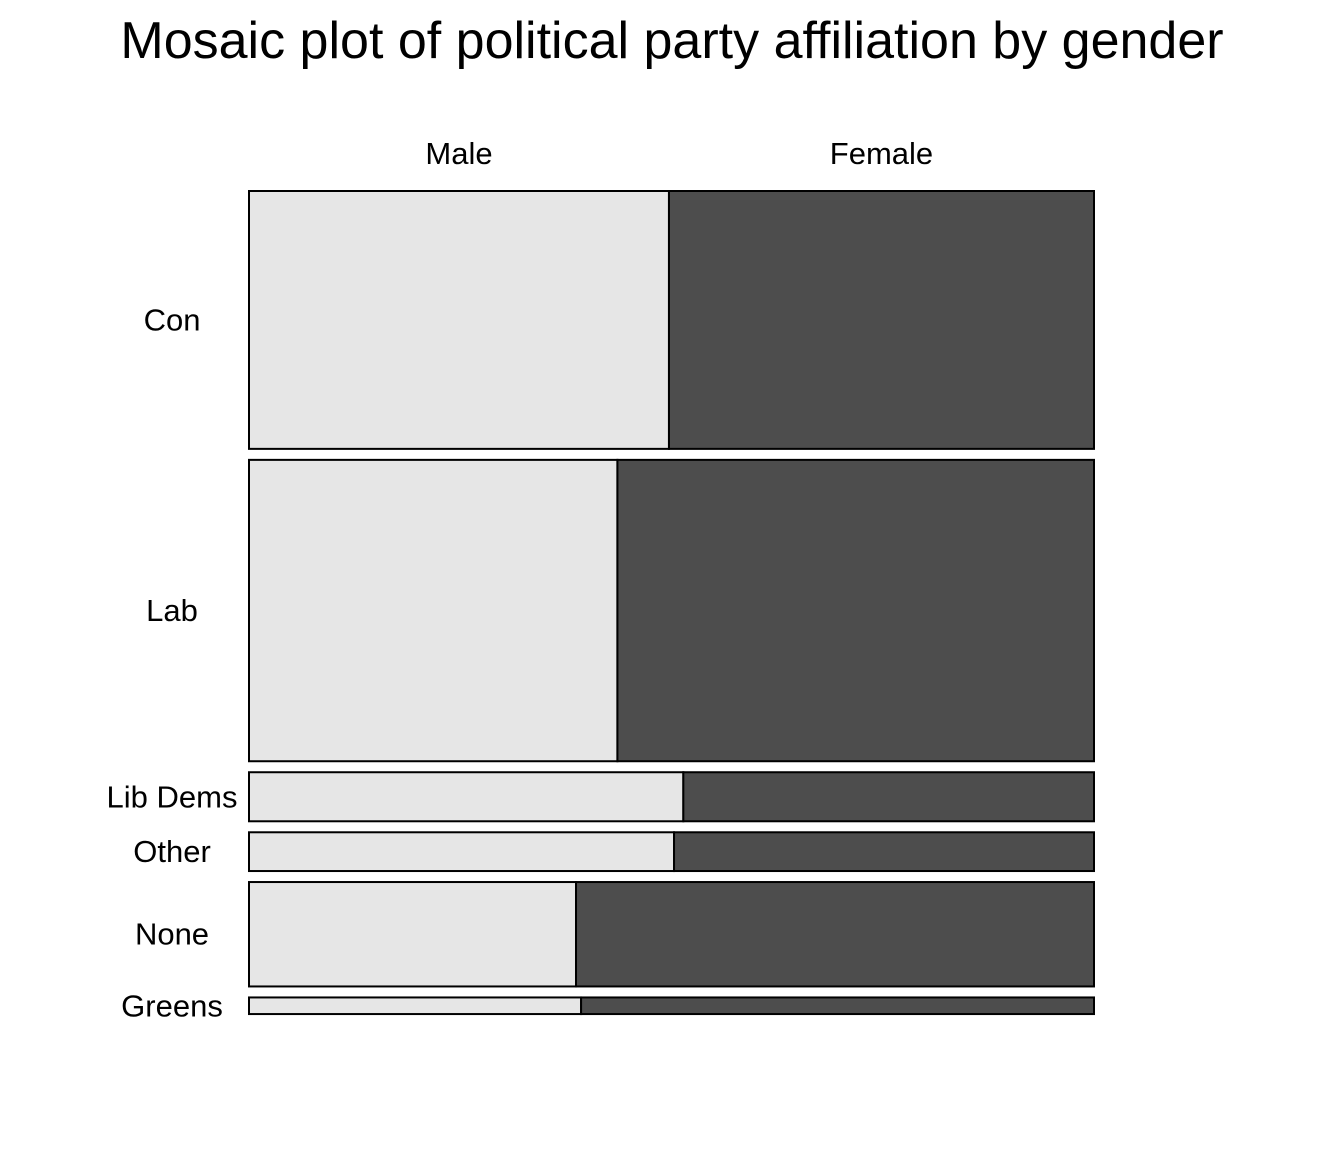  I want to click on tile-con-male, so click(459, 320).